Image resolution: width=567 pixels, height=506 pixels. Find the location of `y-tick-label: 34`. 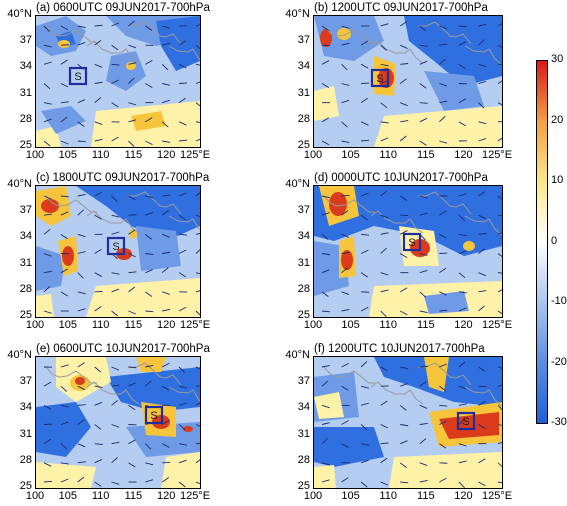

y-tick-label: 34 is located at coordinates (303, 236).